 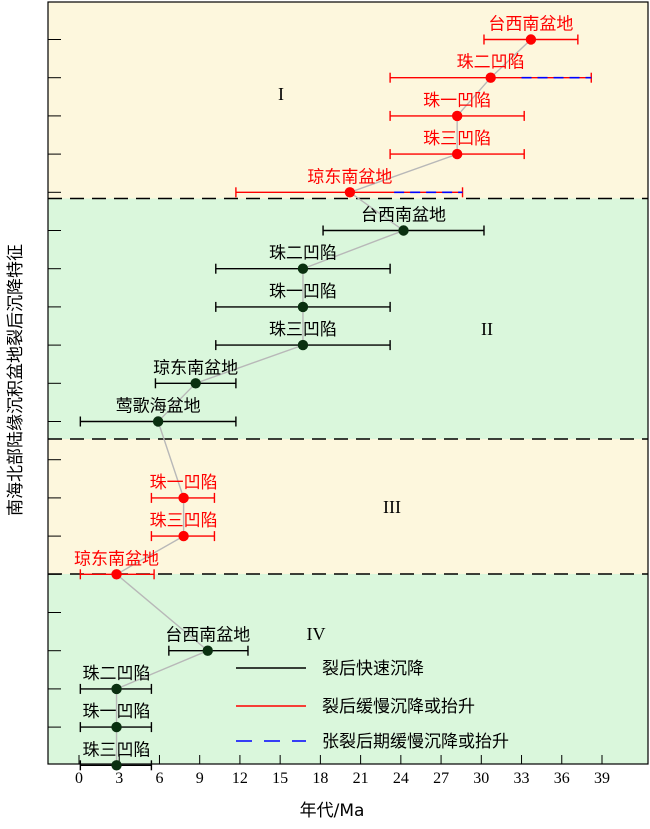 What do you see at coordinates (441, 778) in the screenshot?
I see `x-tick-label: 27` at bounding box center [441, 778].